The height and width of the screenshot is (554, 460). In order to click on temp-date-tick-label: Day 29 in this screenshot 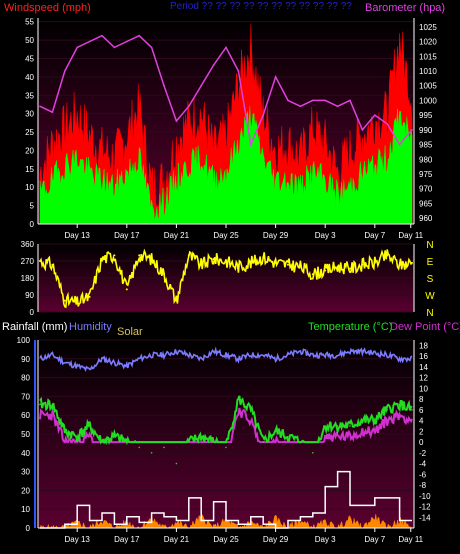, I will do `click(276, 539)`.